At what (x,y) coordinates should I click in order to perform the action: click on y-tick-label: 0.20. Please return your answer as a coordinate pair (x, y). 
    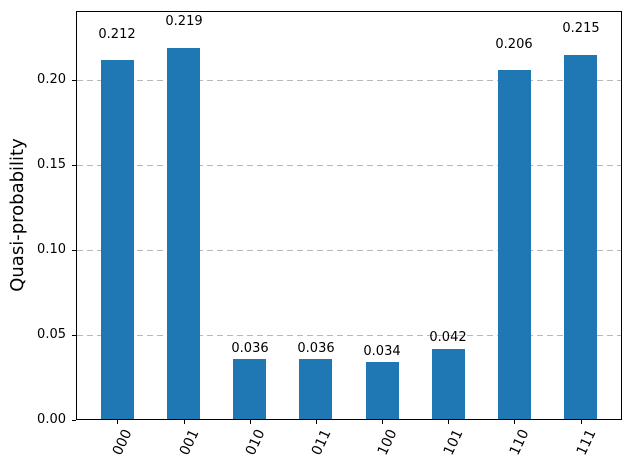
    Looking at the image, I should click on (51, 79).